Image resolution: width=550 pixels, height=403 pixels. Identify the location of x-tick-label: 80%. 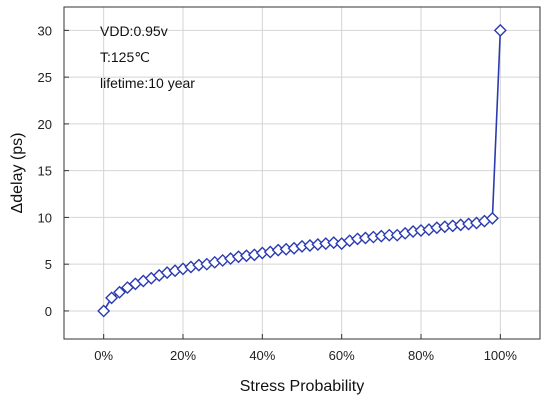
(421, 355).